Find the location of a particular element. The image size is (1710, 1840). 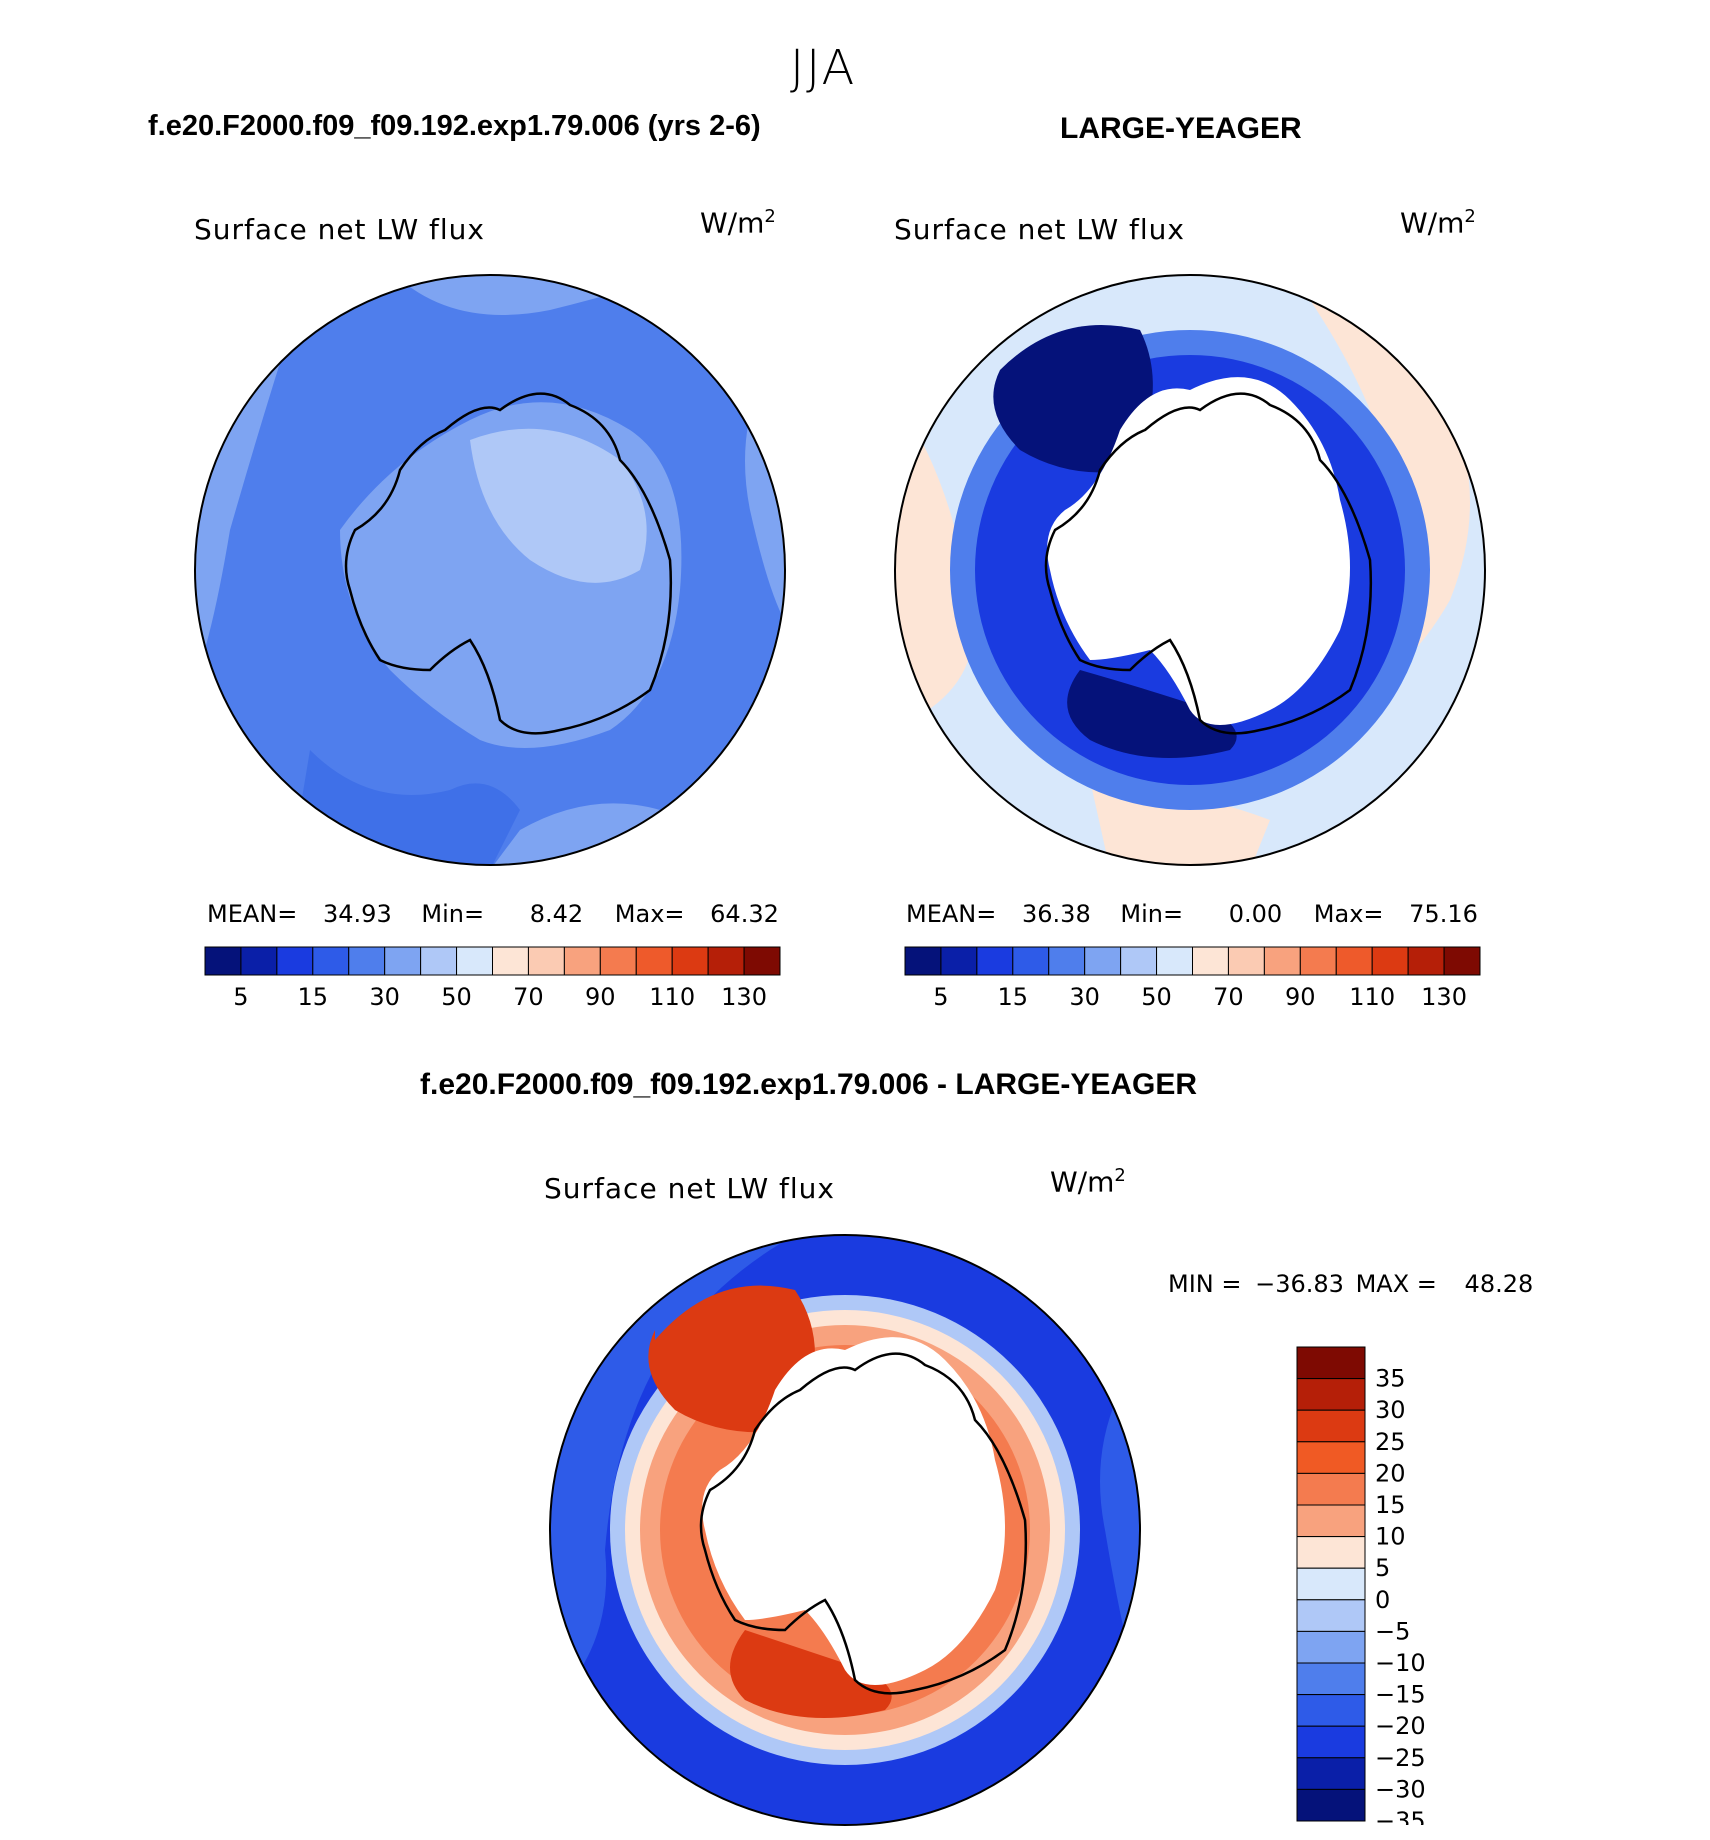

right-map is located at coordinates (1190, 570).